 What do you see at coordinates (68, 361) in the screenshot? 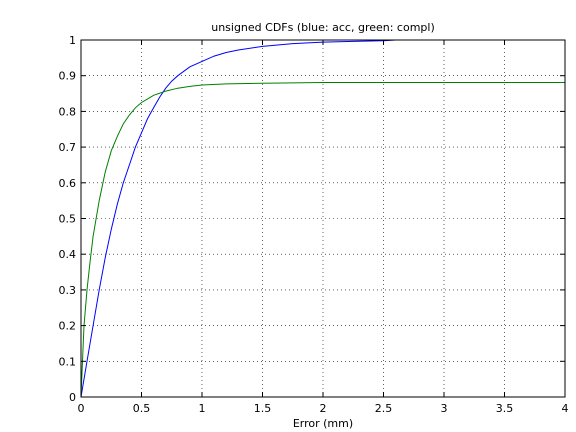
I see `y-tick-label: 0.1` at bounding box center [68, 361].